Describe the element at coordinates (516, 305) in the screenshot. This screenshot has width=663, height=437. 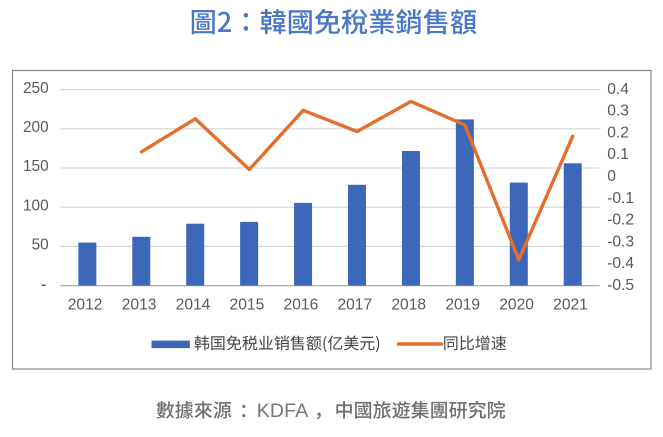
I see `svg-text: 2020` at that location.